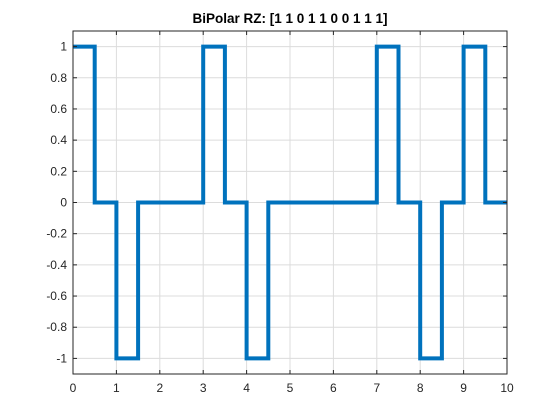  What do you see at coordinates (507, 388) in the screenshot?
I see `x-tick-label: 10` at bounding box center [507, 388].